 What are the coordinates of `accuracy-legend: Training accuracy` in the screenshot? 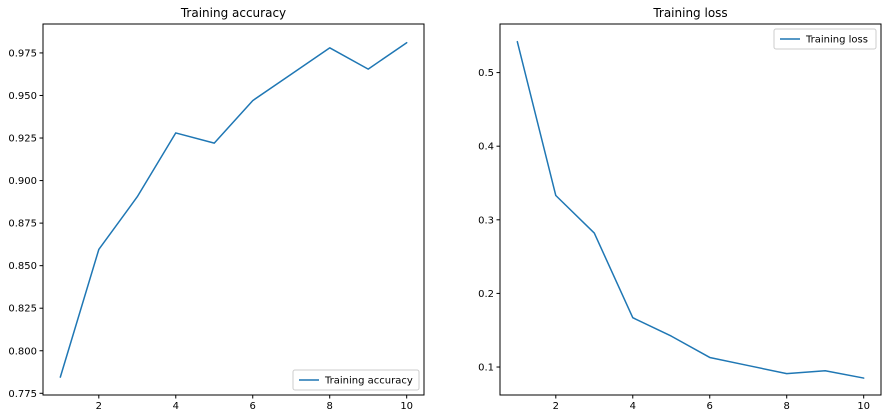 It's located at (356, 380).